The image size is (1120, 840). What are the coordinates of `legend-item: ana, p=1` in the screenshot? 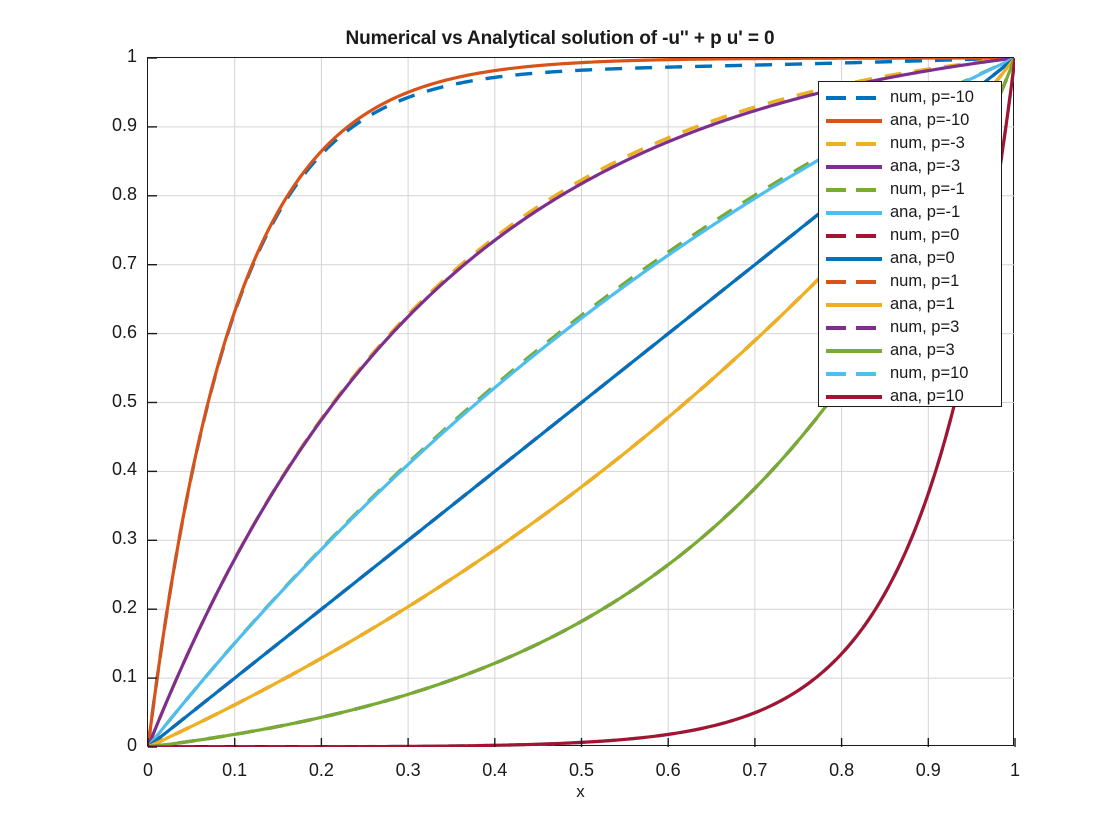 It's located at (910, 304).